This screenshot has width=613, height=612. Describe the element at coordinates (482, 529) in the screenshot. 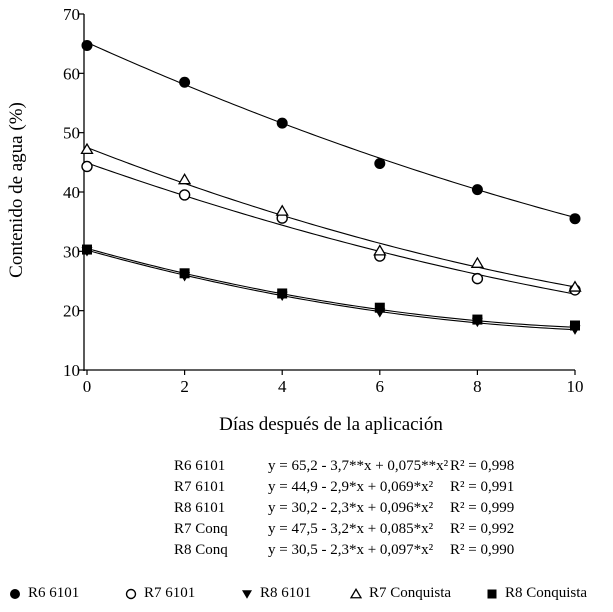

I see `equation-r2: R² = 0,992` at that location.